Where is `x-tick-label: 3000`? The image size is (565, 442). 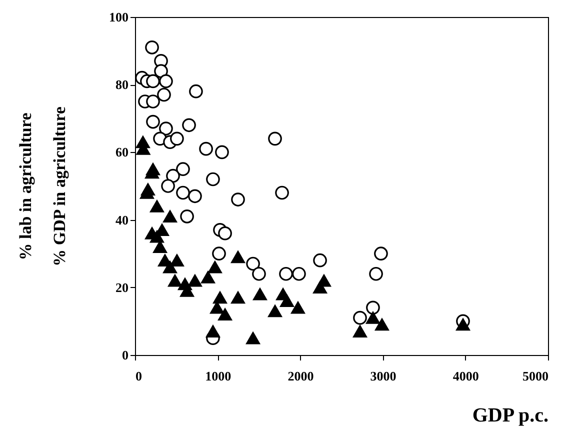
x-tick-label: 3000 is located at coordinates (383, 376).